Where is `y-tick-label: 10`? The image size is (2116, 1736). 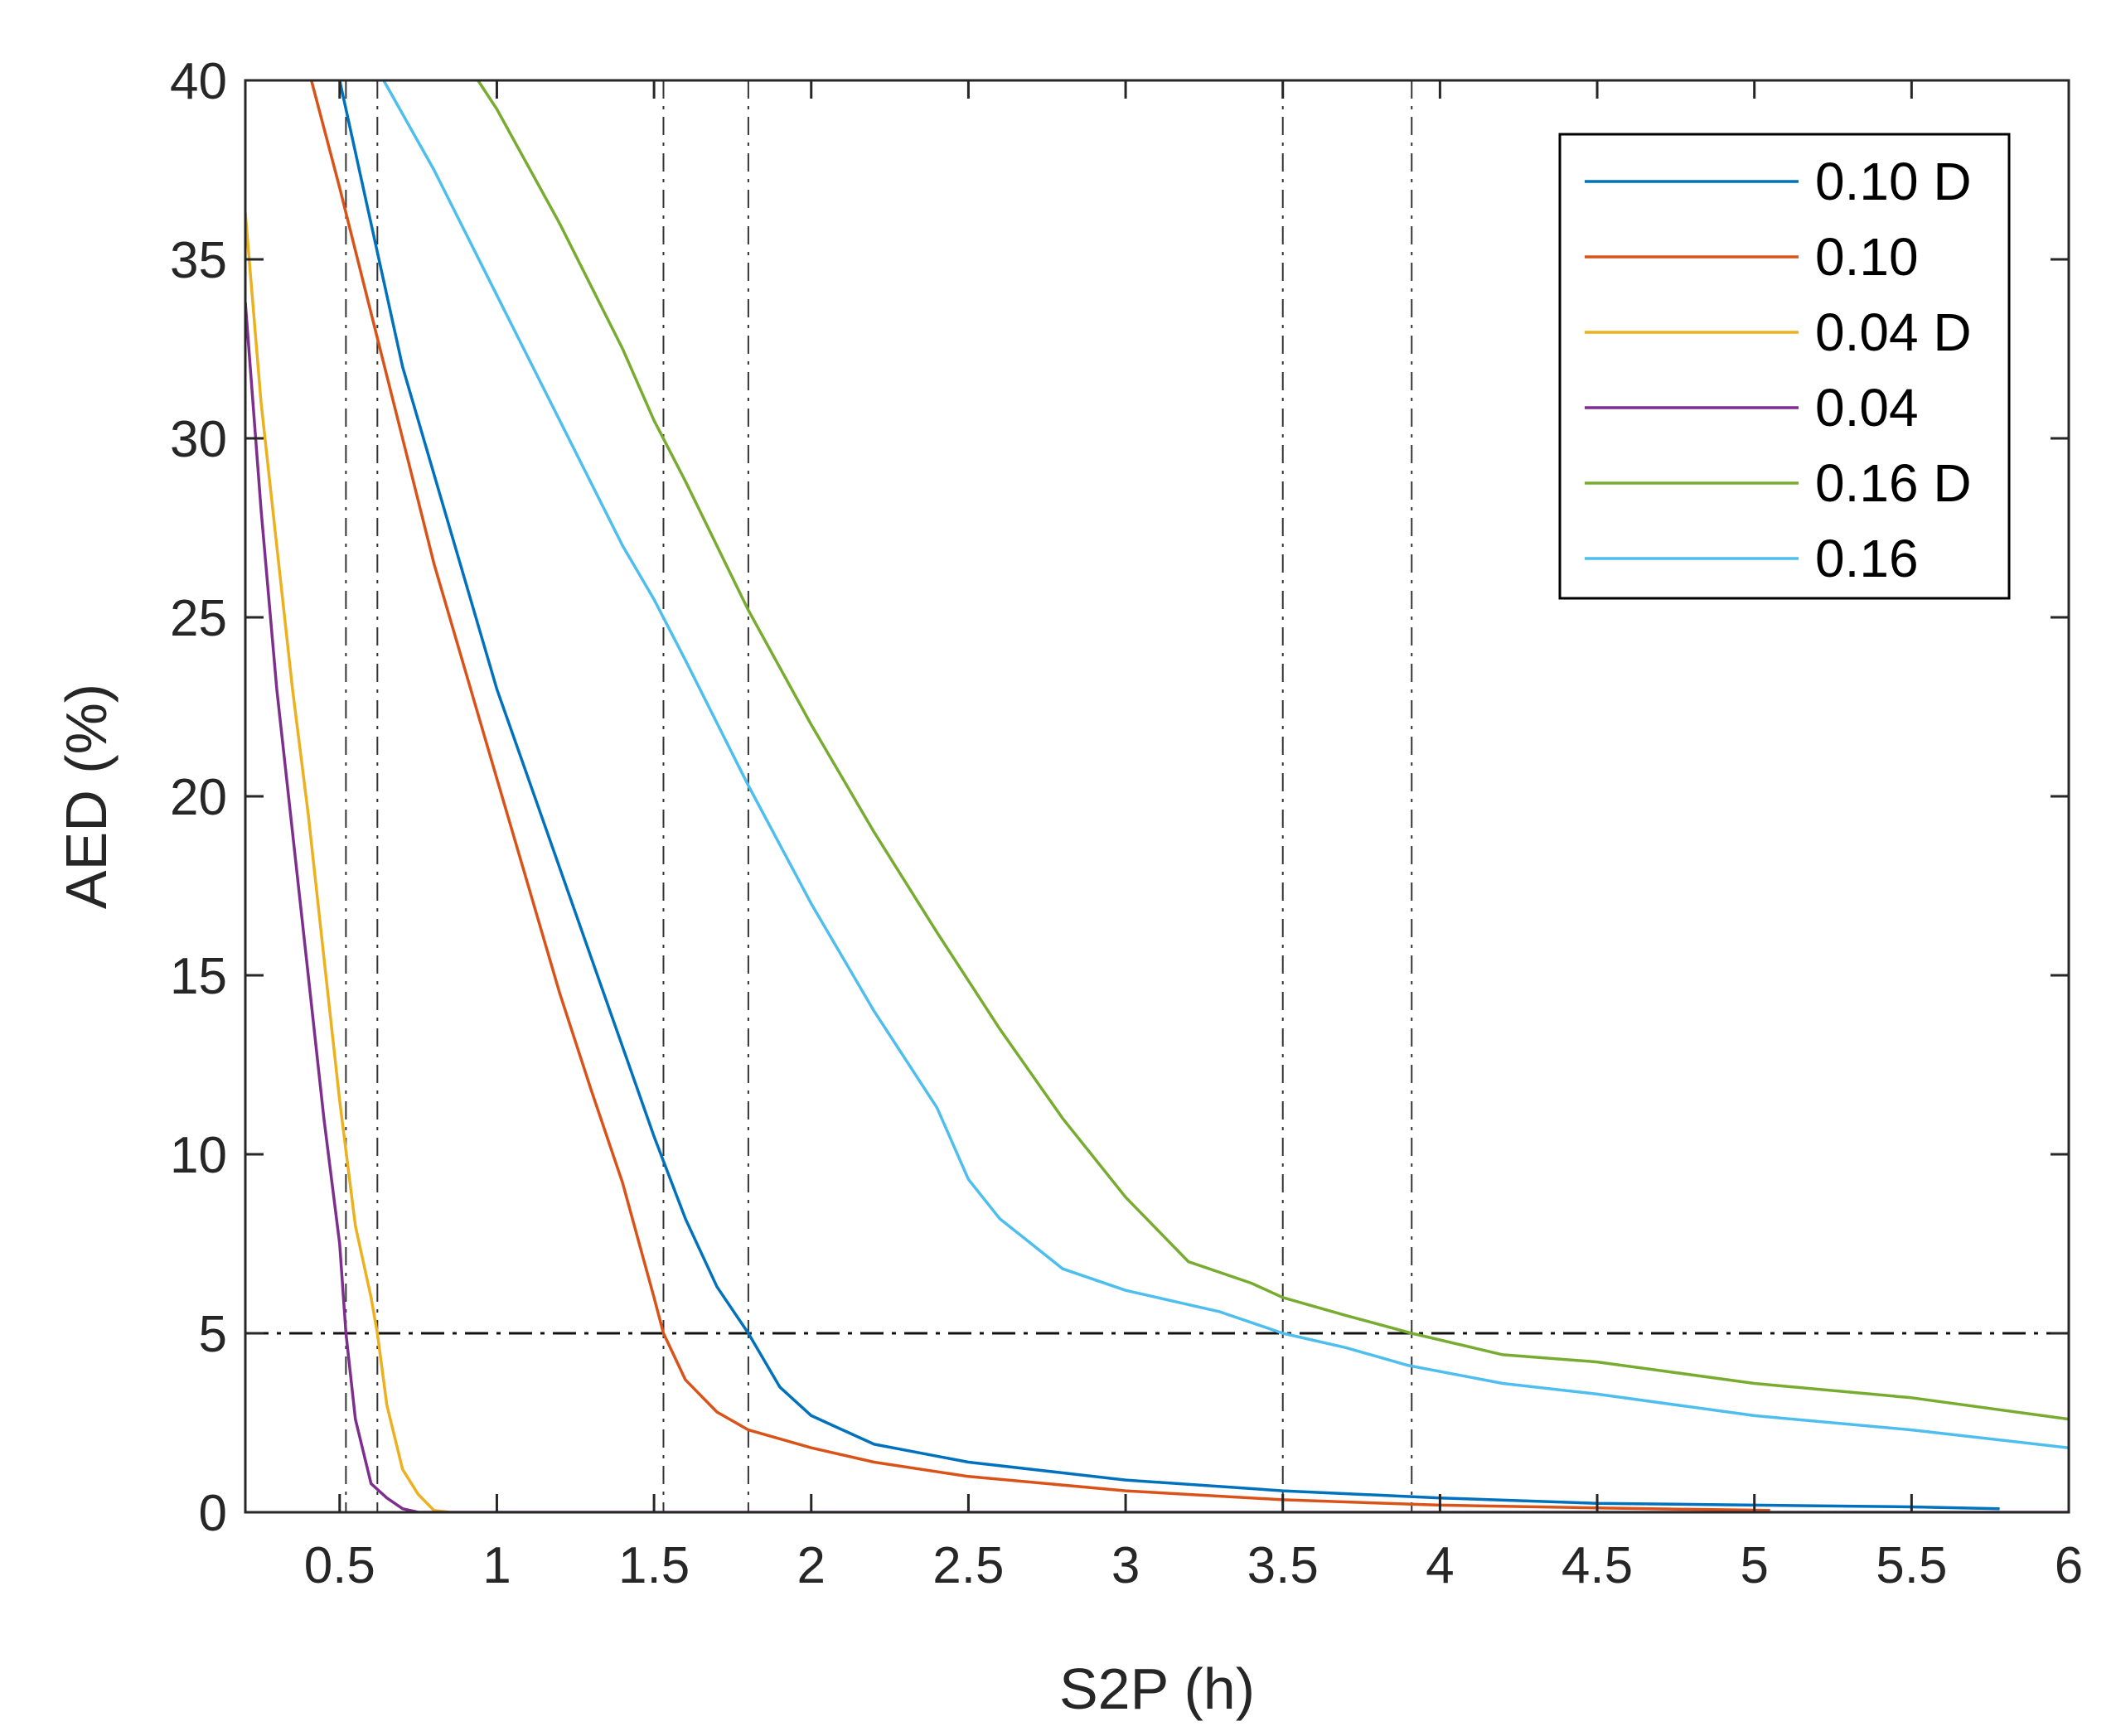
y-tick-label: 10 is located at coordinates (198, 1155).